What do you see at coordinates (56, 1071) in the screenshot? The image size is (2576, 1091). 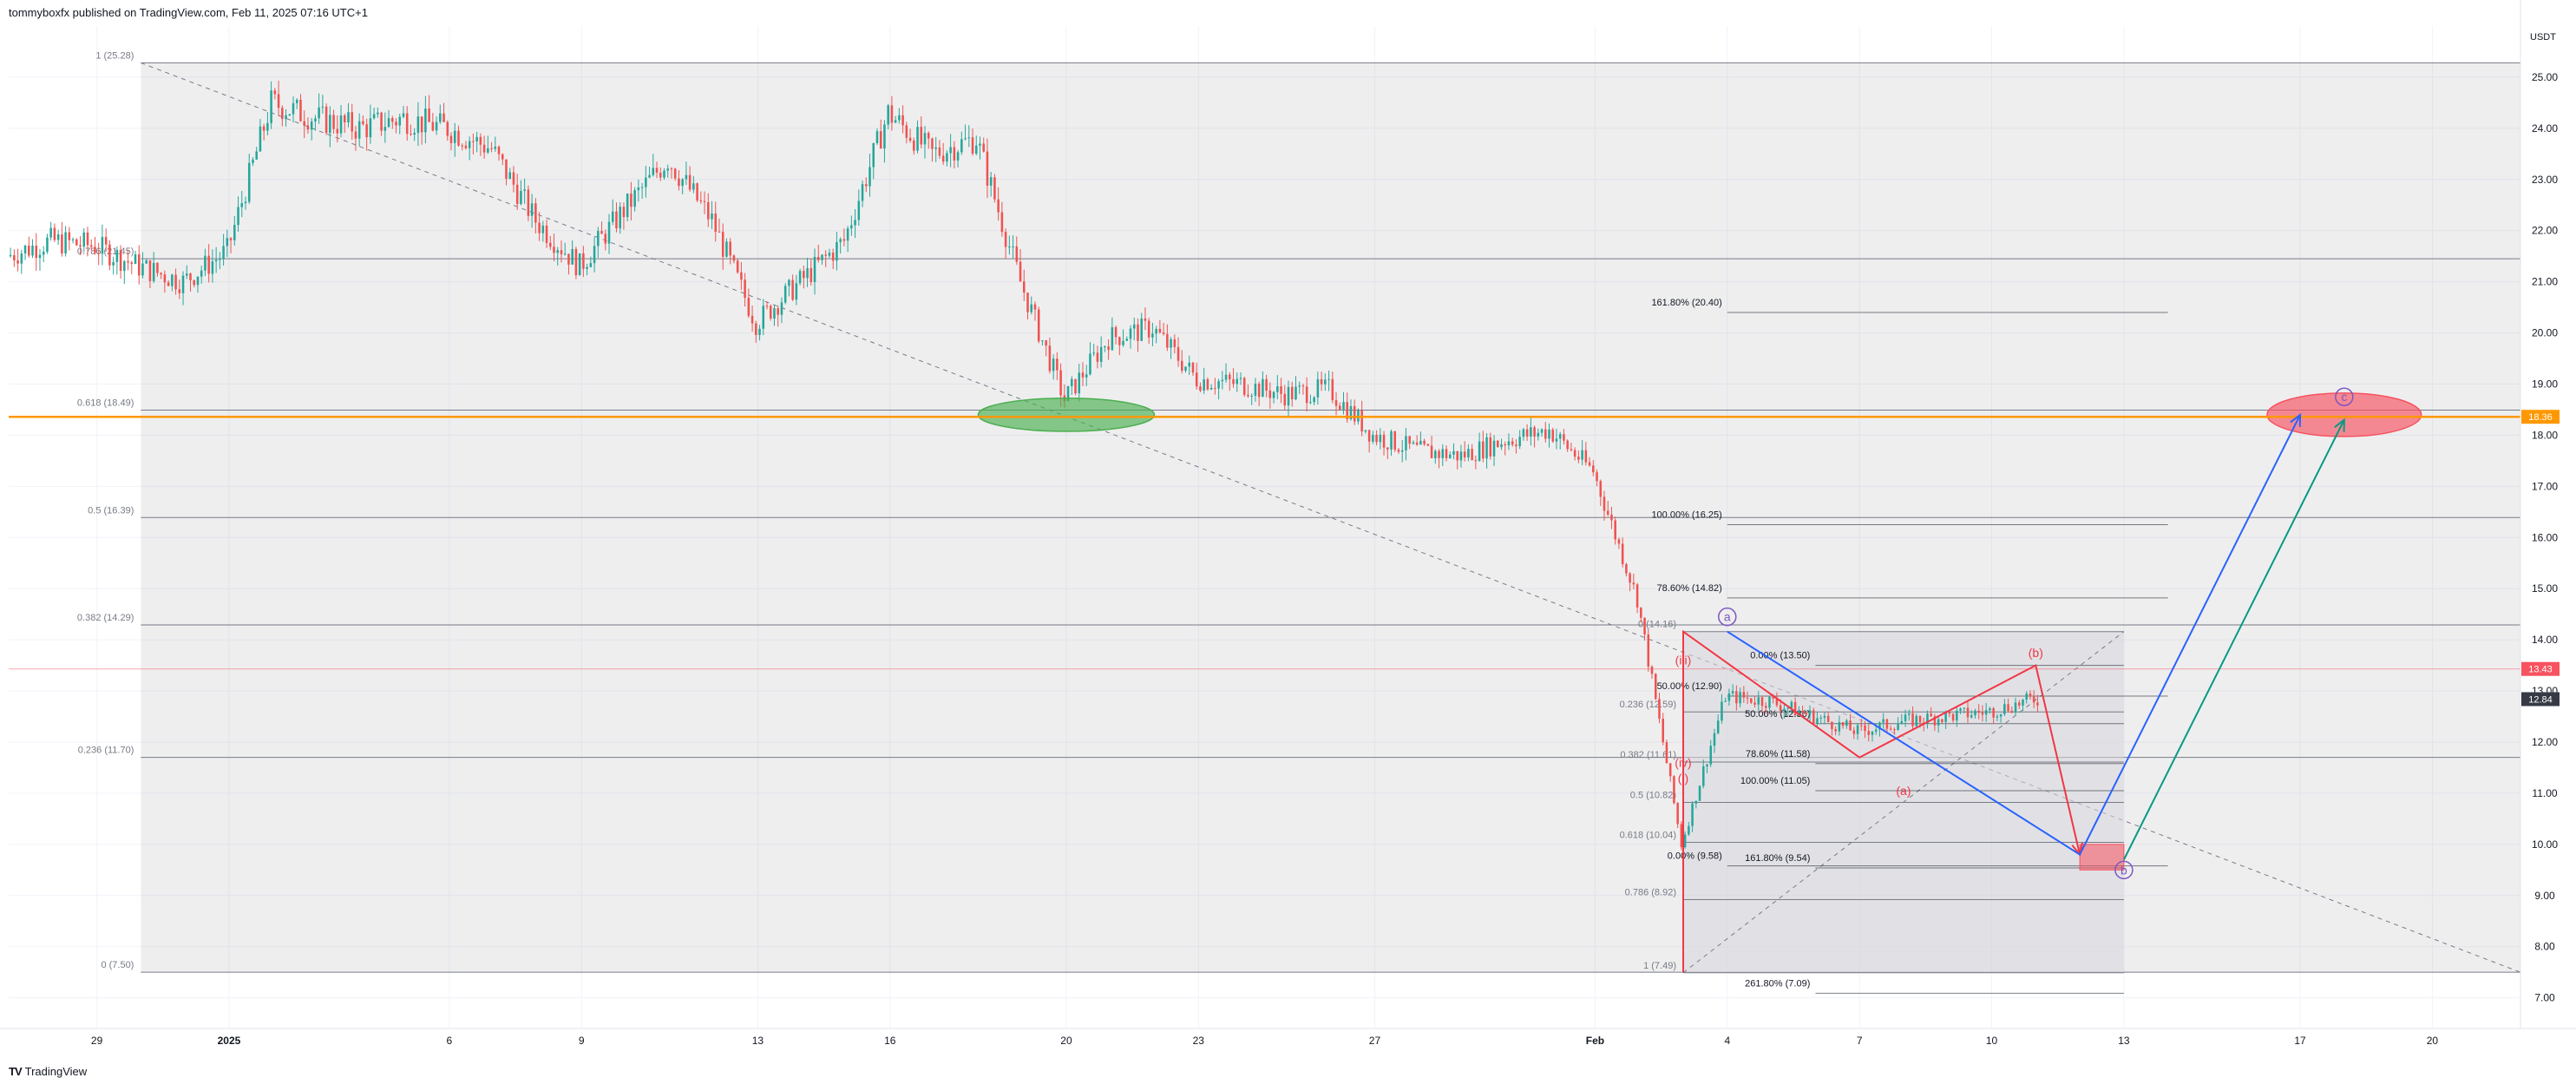 I see `tradingview-logo-text: TradingView` at bounding box center [56, 1071].